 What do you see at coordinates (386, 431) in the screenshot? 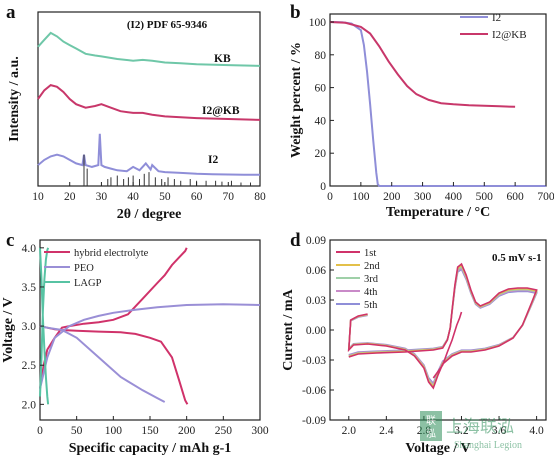
I see `panel-d-xtick-label: 2.4` at bounding box center [386, 431].